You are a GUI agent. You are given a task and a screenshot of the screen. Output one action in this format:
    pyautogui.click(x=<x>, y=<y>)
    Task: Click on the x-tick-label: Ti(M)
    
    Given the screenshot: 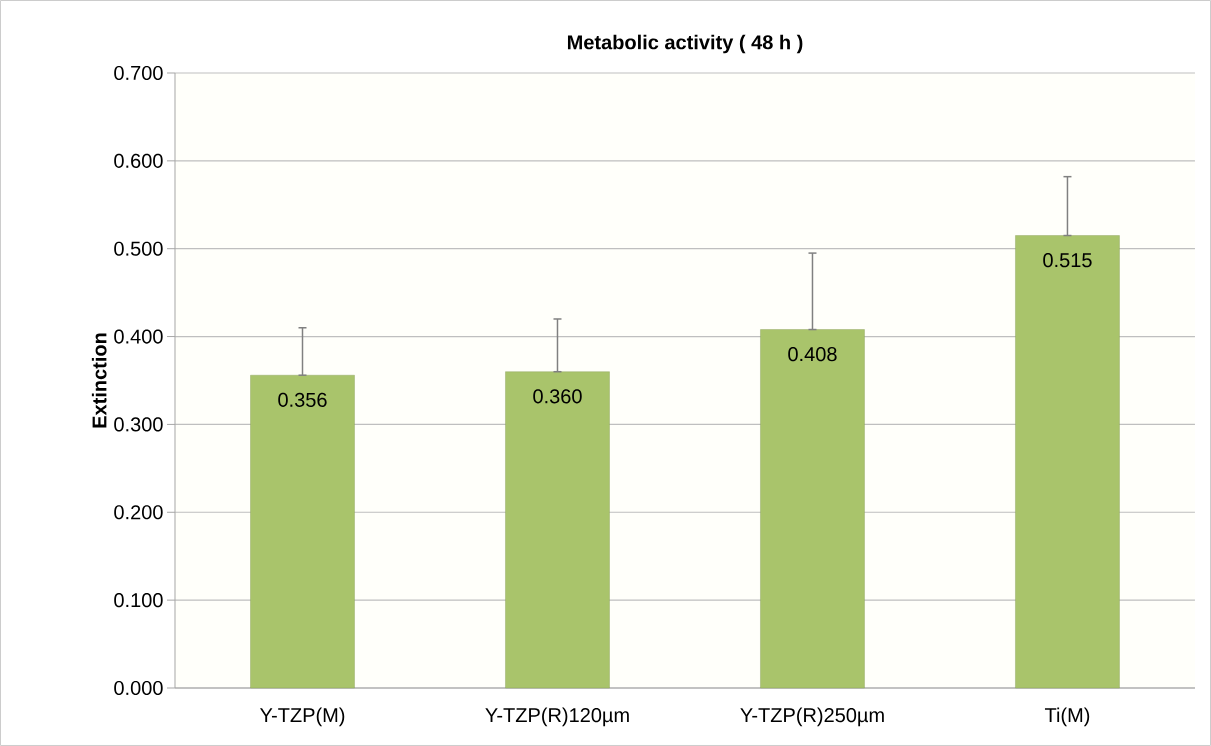 What is the action you would take?
    pyautogui.click(x=1067, y=717)
    